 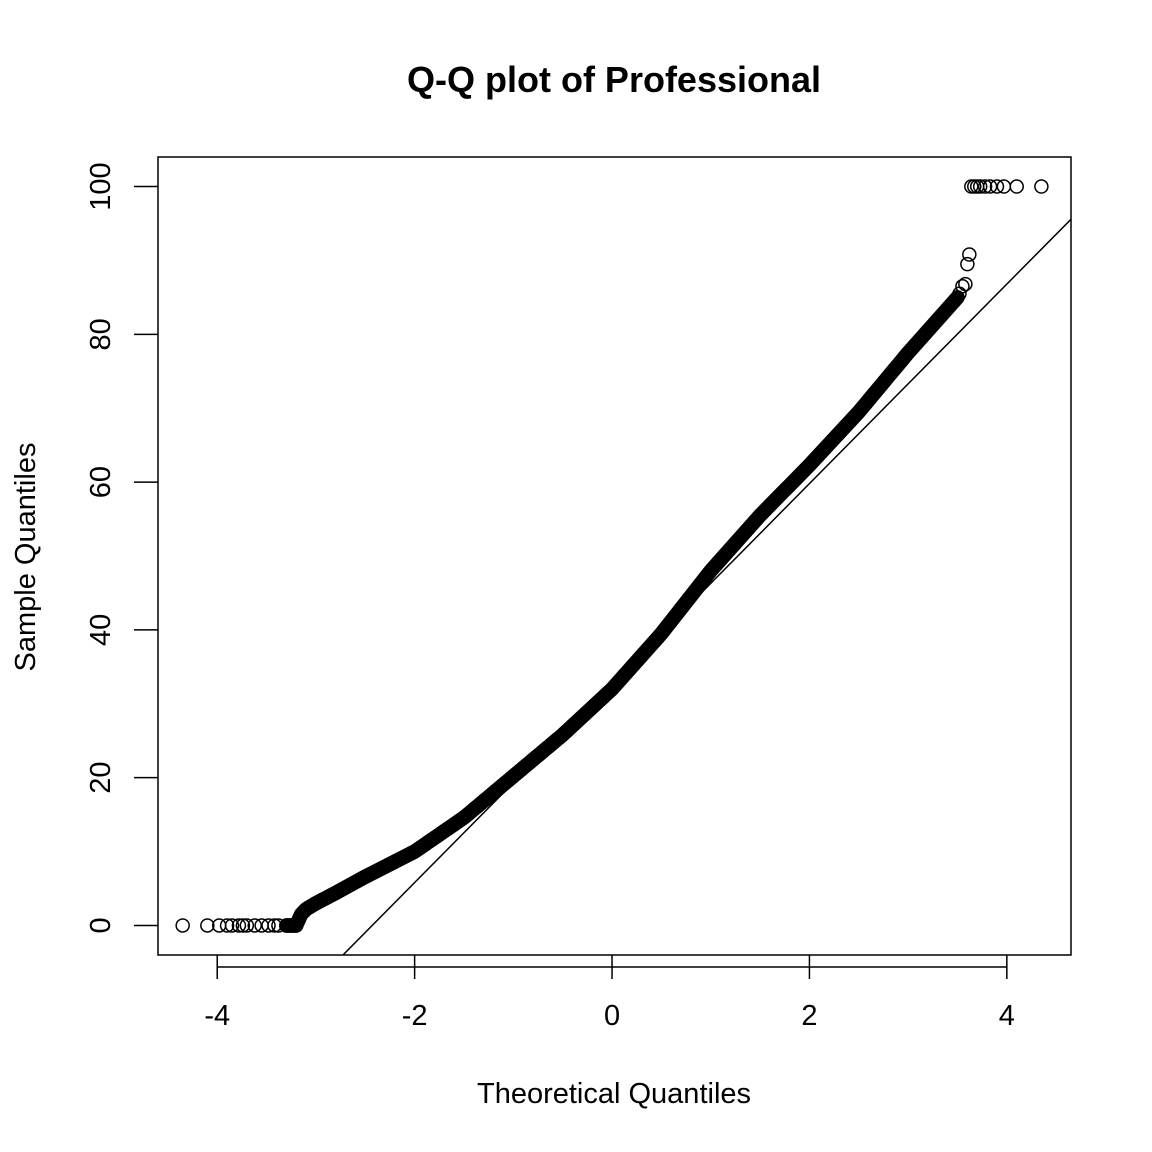 I want to click on x-axis-label: Theoretical Quantiles, so click(x=614, y=1094).